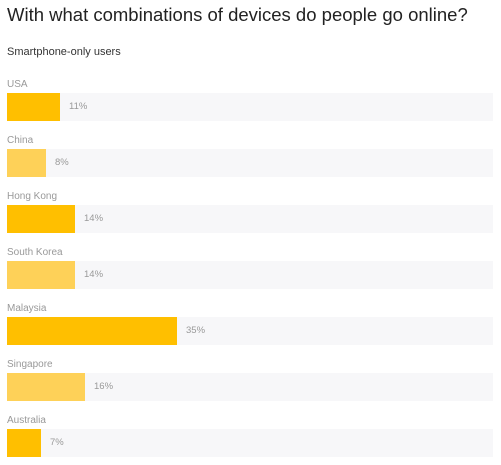  I want to click on bar-row-australia: Australia 7%, so click(250, 440).